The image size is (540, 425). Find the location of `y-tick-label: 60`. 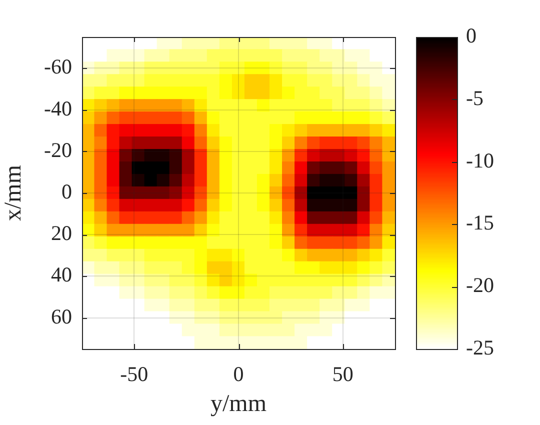

y-tick-label: 60 is located at coordinates (61, 316).